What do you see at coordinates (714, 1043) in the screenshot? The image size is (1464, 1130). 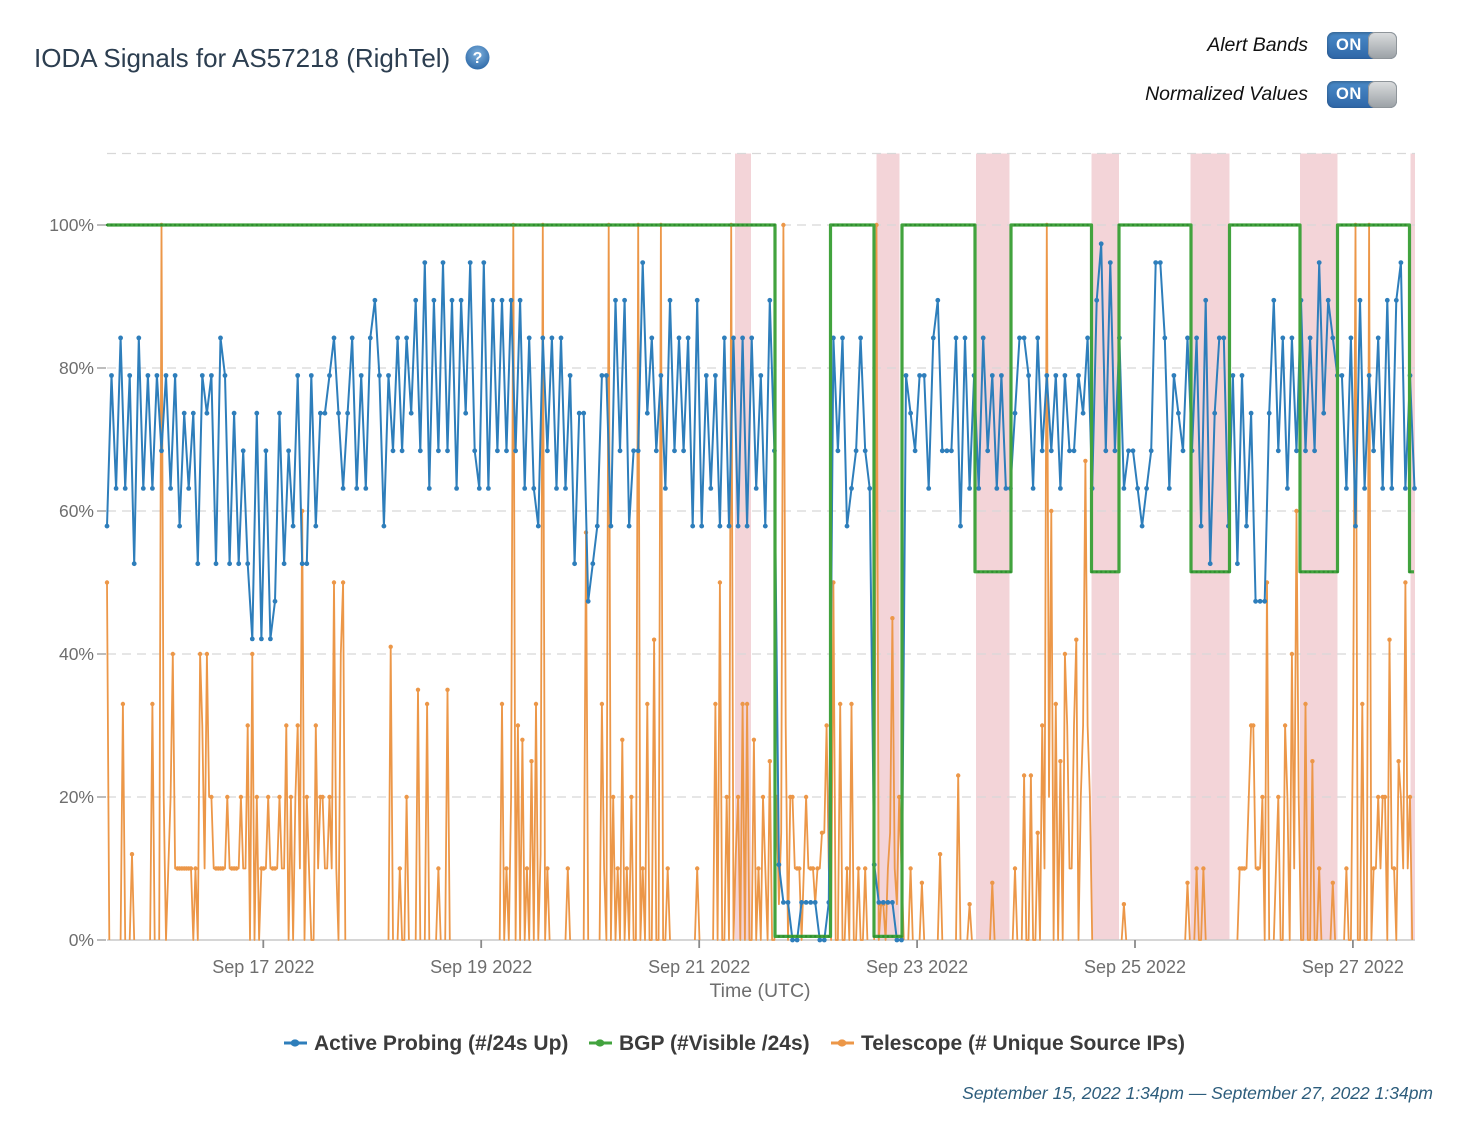 I see `svg-text: BGP (#Visible /24s)` at bounding box center [714, 1043].